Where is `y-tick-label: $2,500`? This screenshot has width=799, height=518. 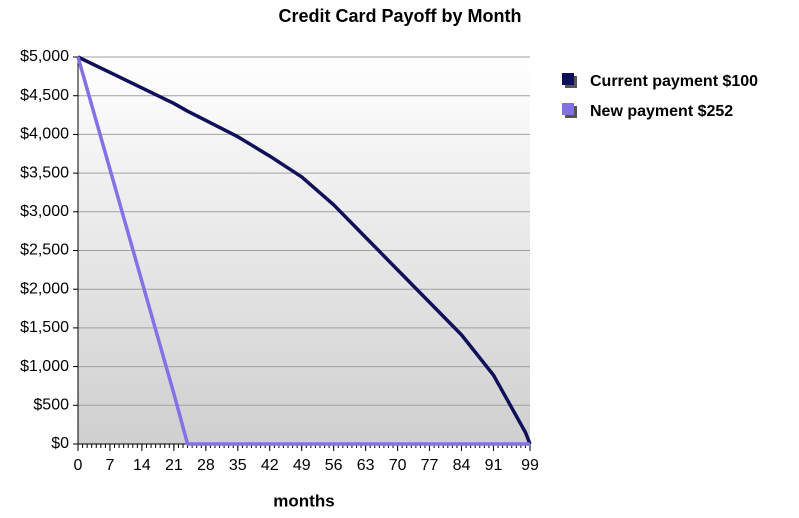 y-tick-label: $2,500 is located at coordinates (44, 250).